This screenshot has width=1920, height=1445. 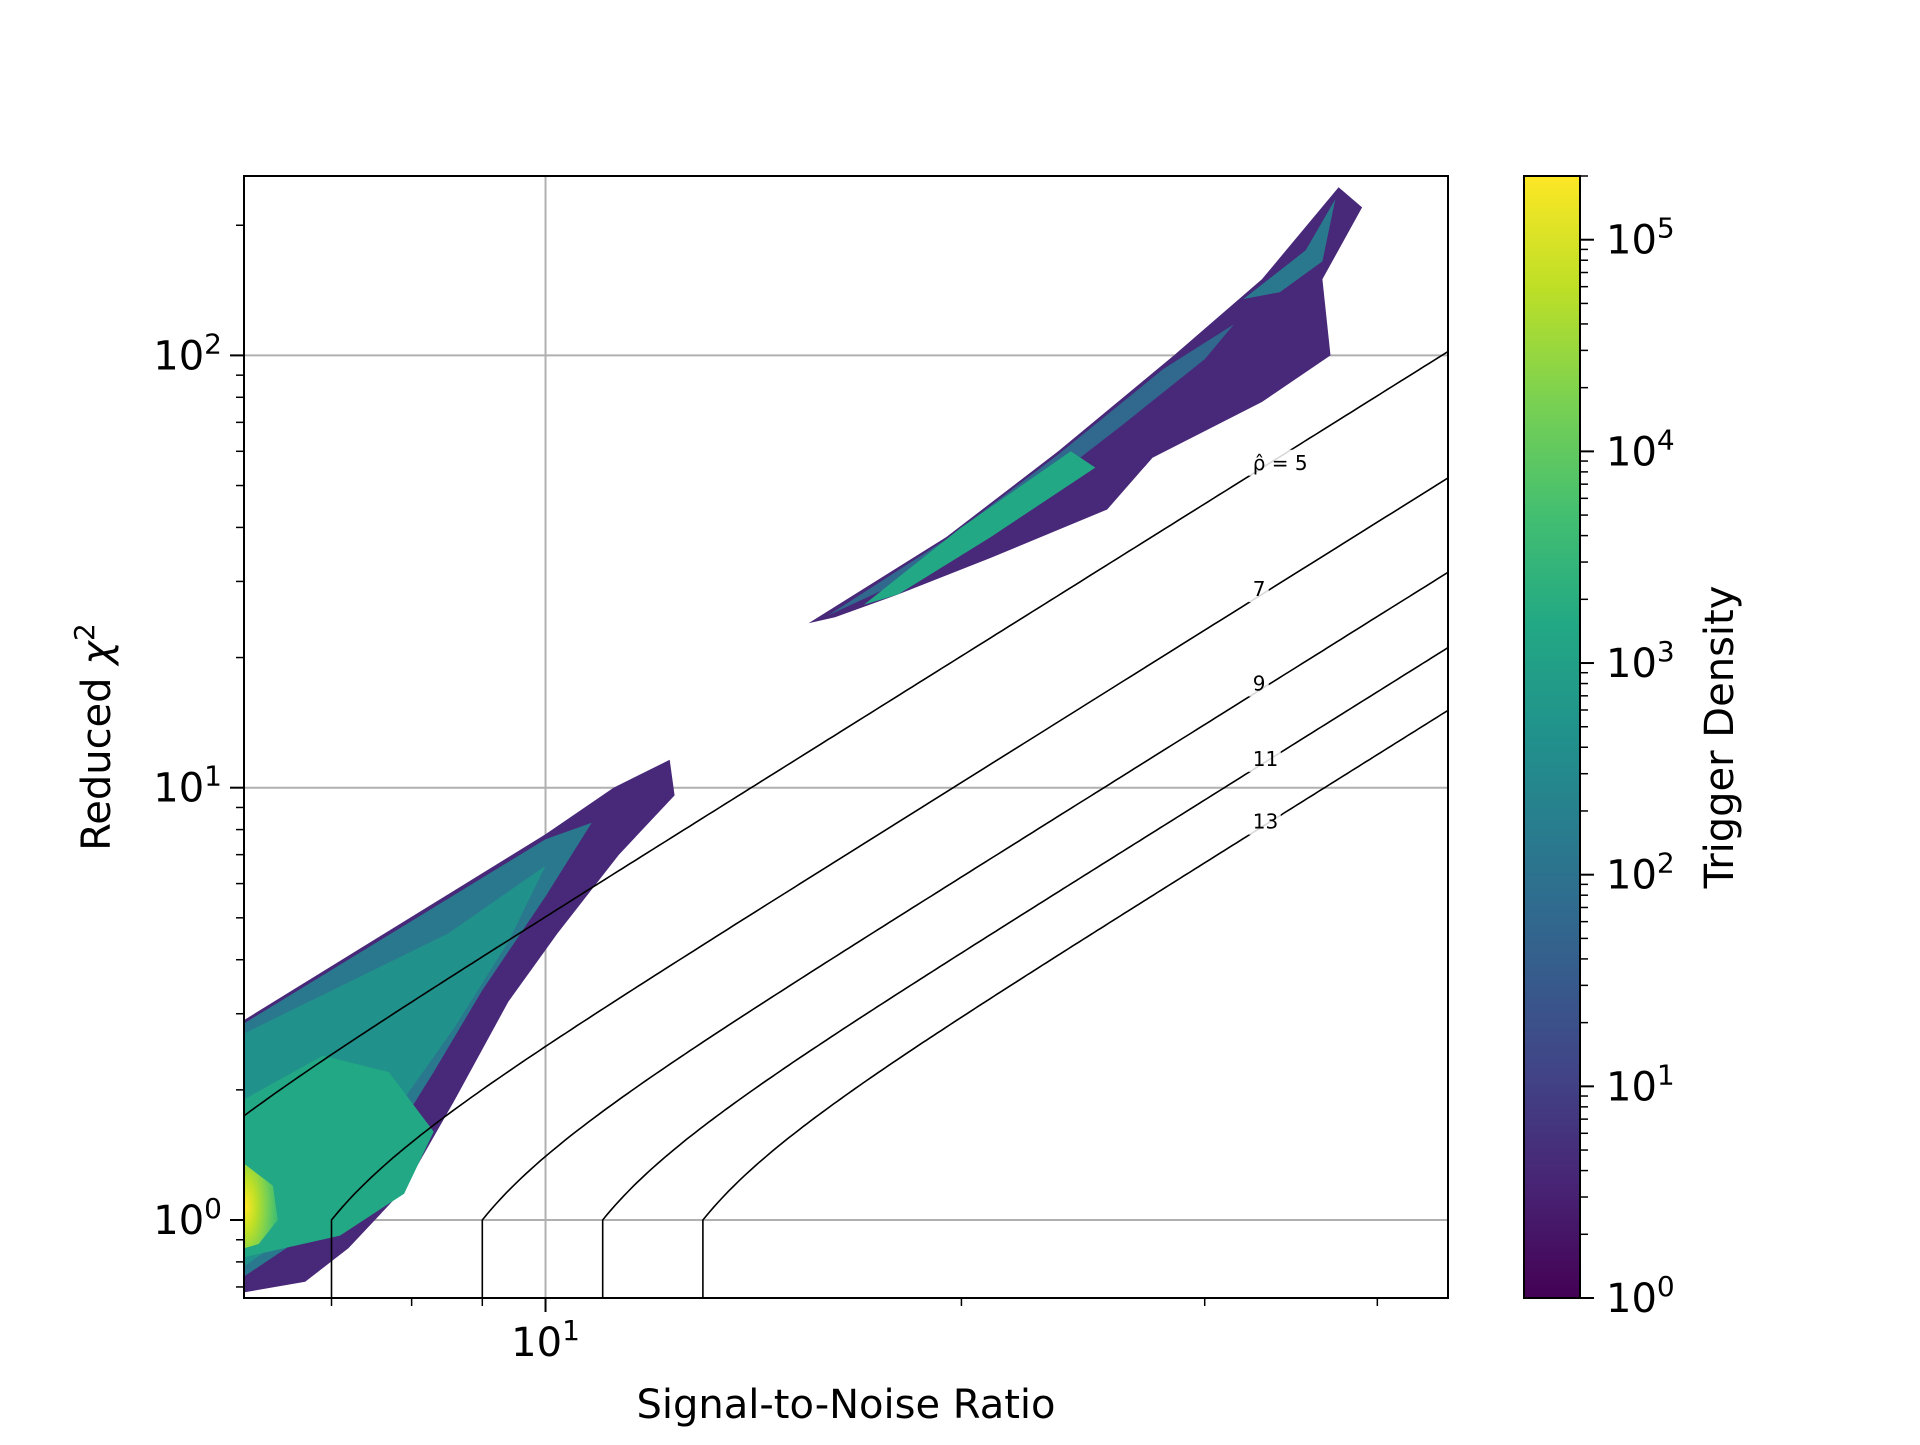 I want to click on colorbar-gradient, so click(x=1552, y=737).